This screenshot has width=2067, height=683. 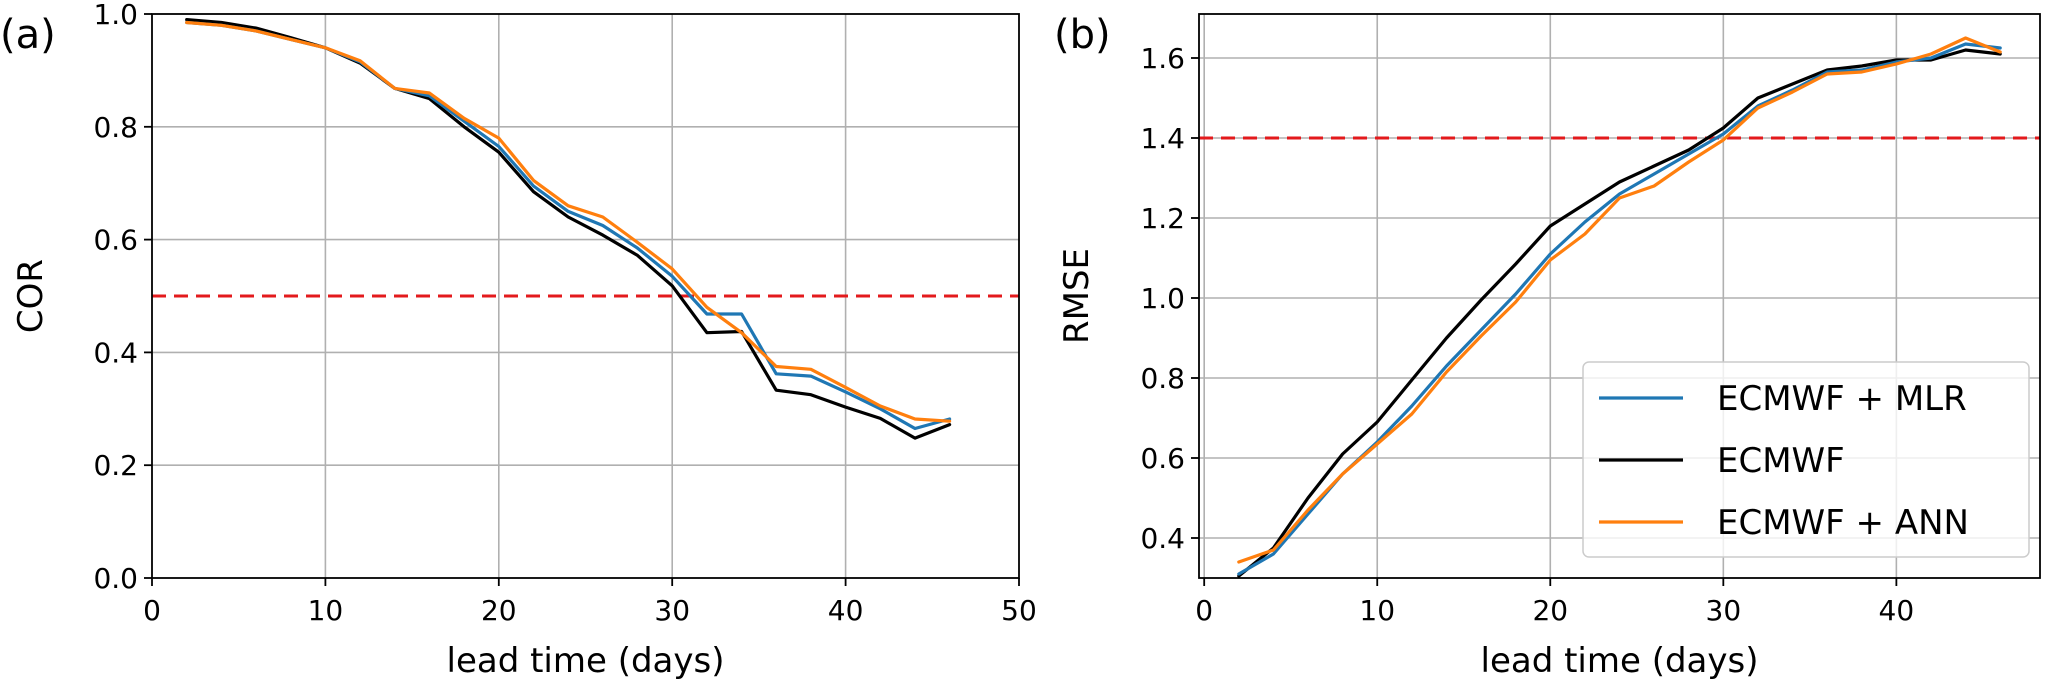 I want to click on legend-box, so click(x=1806, y=459).